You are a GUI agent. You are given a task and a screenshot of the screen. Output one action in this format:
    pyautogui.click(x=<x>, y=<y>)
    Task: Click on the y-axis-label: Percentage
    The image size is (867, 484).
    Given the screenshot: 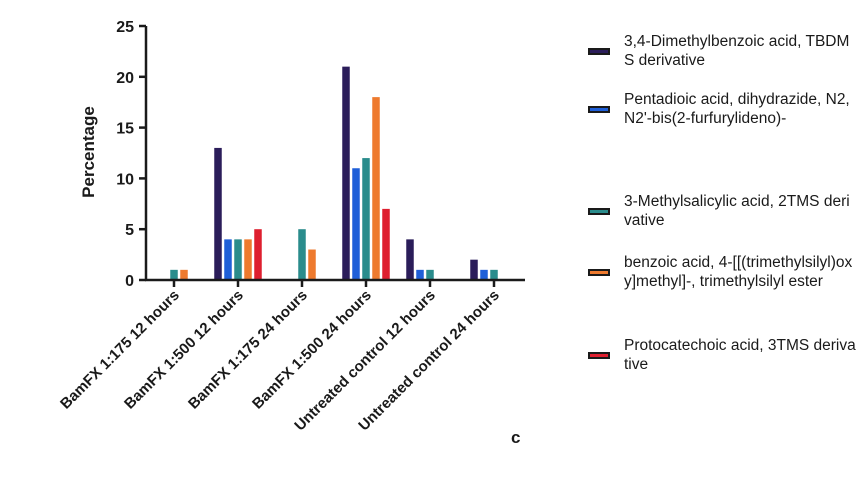 What is the action you would take?
    pyautogui.click(x=88, y=152)
    